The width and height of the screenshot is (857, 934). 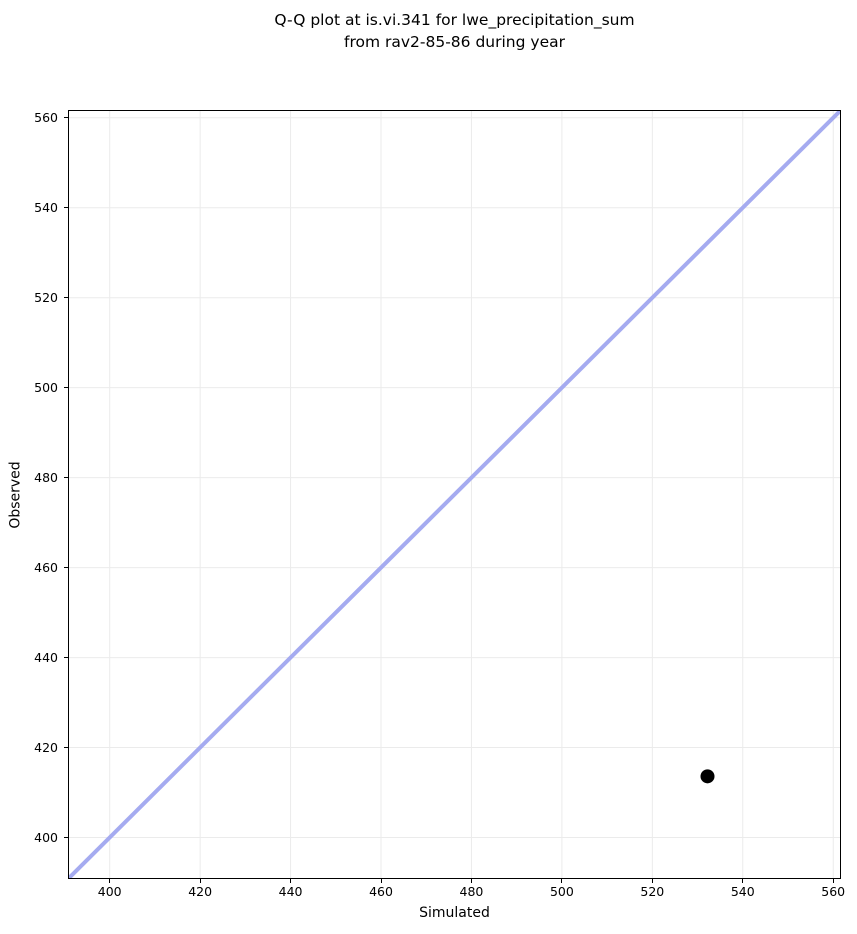 I want to click on x-tick-label: 520, so click(x=652, y=891).